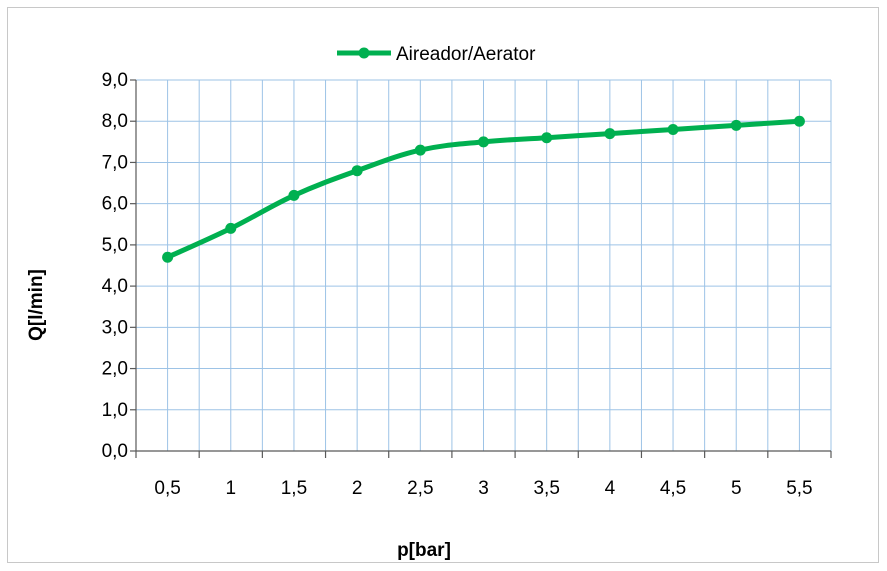 This screenshot has width=887, height=571. I want to click on x-tick-label: 3, so click(483, 488).